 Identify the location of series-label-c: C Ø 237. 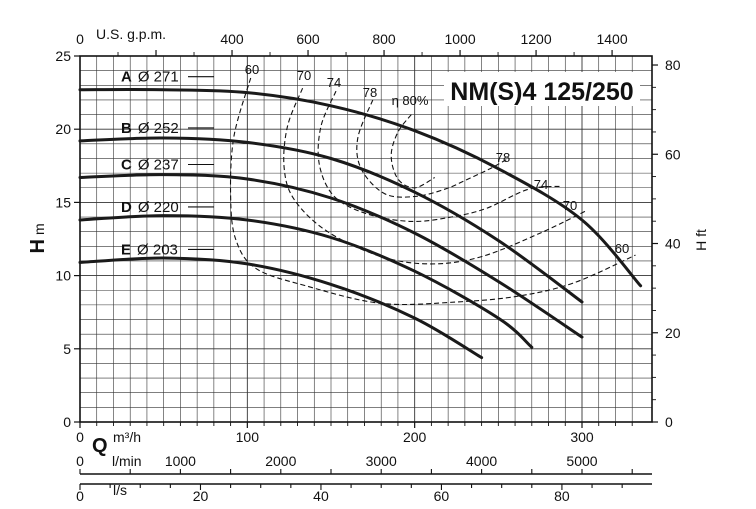
(150, 165).